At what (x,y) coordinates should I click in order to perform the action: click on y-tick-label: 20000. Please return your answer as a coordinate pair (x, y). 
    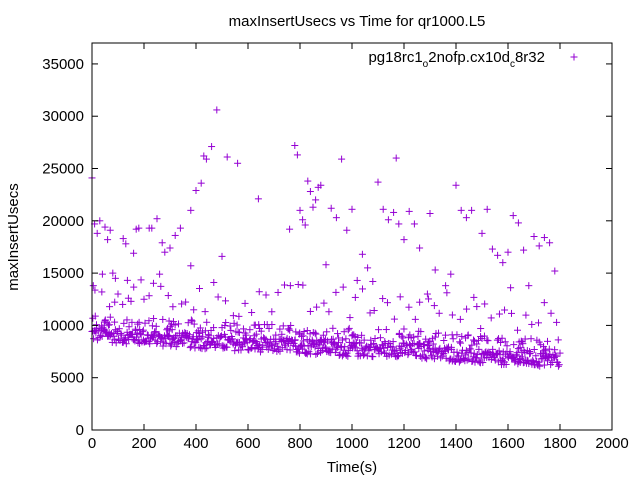
    Looking at the image, I should click on (63, 221).